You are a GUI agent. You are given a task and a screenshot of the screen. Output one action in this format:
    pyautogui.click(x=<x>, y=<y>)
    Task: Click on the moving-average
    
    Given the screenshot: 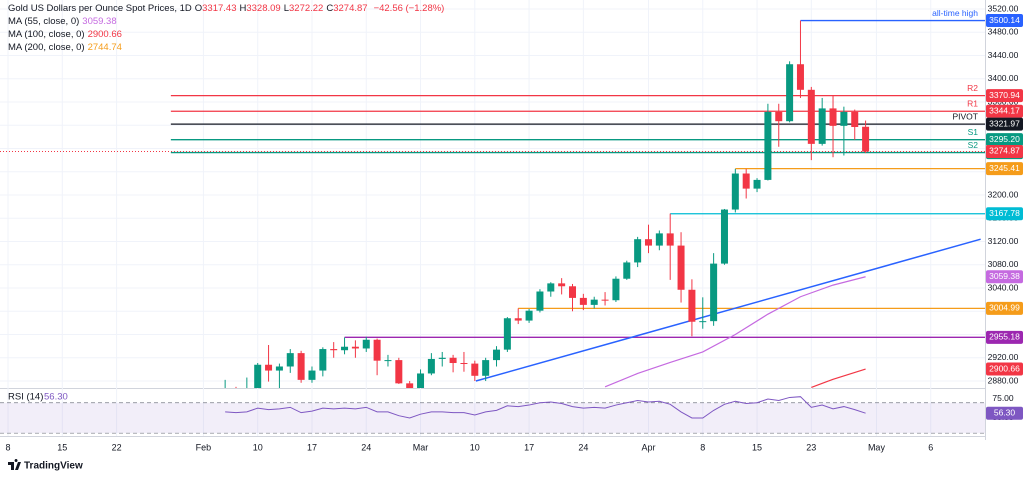 What is the action you would take?
    pyautogui.click(x=838, y=378)
    